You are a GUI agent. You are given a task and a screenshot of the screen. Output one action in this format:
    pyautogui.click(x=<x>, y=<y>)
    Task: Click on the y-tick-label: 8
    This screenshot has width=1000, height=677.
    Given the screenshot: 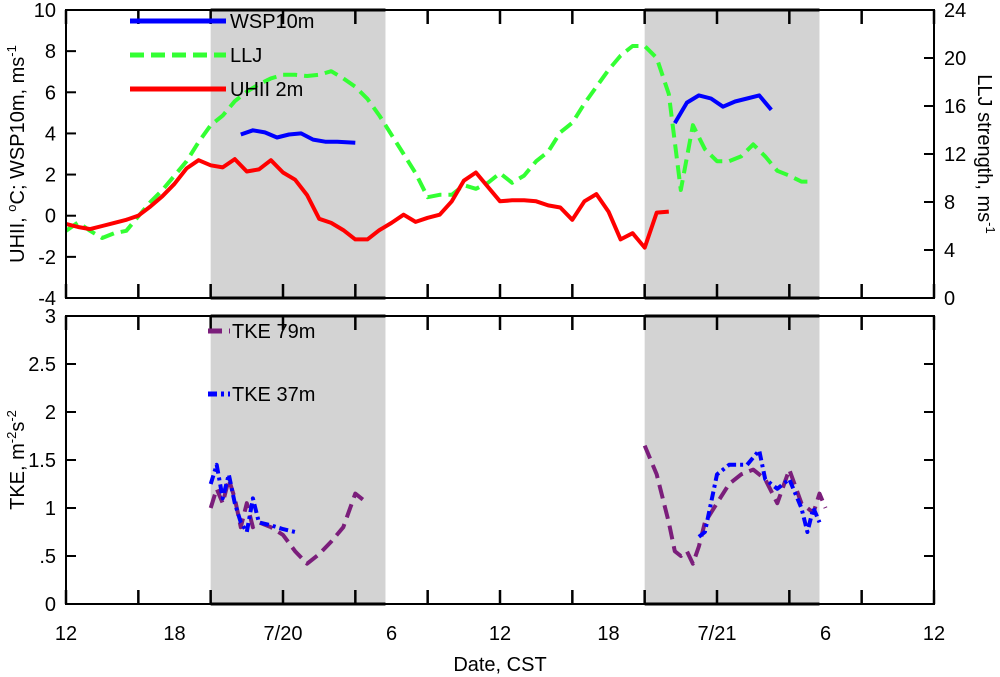 What is the action you would take?
    pyautogui.click(x=50, y=52)
    